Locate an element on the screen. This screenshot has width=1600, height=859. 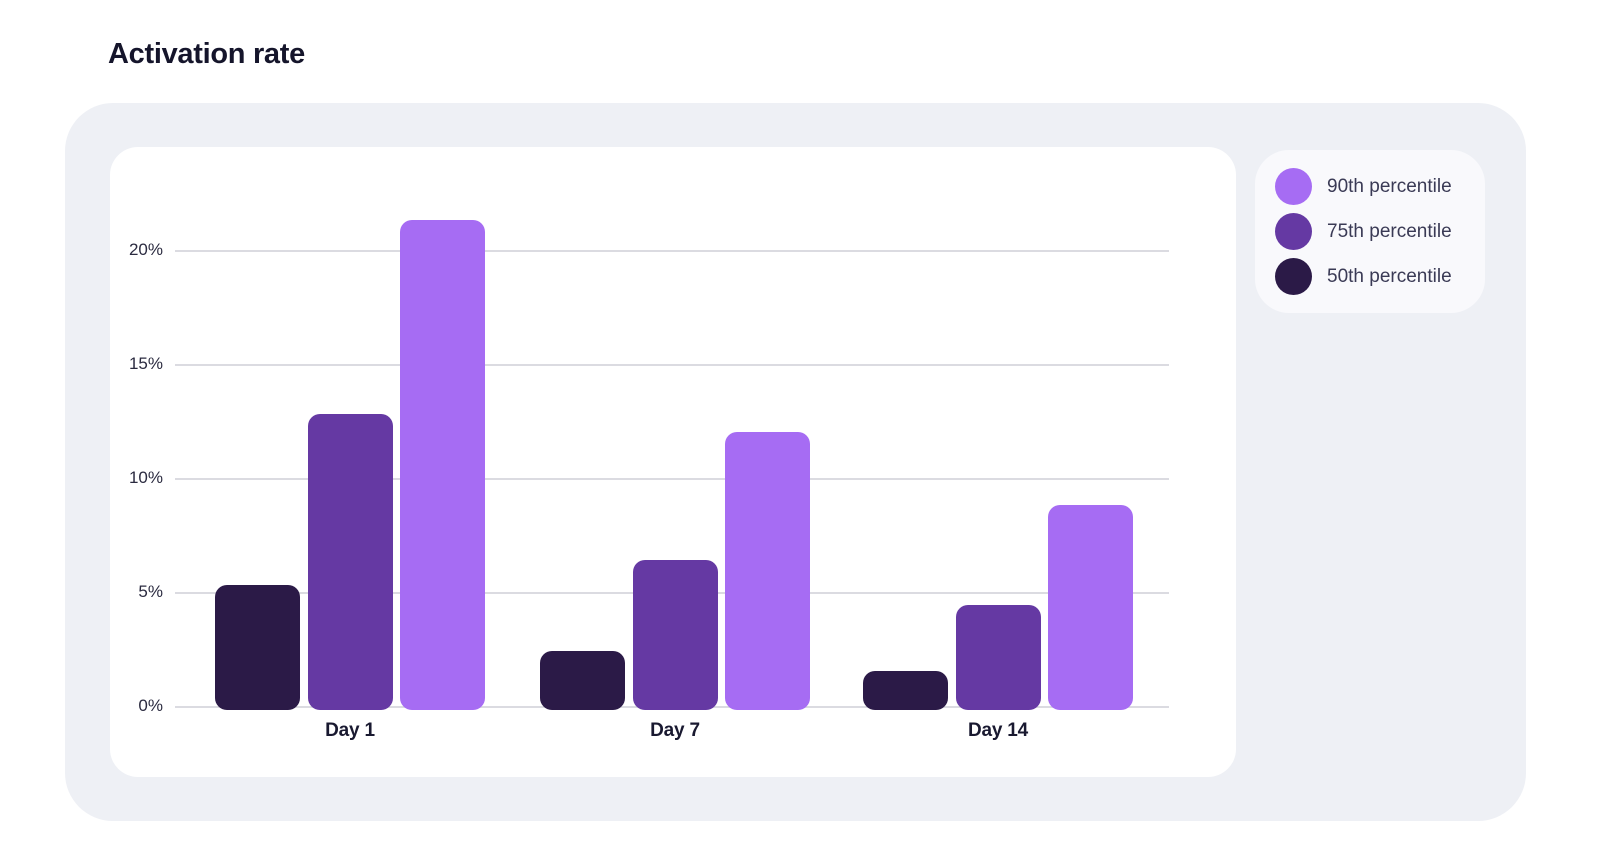
bar-day-7-50th-percentile is located at coordinates (582, 680).